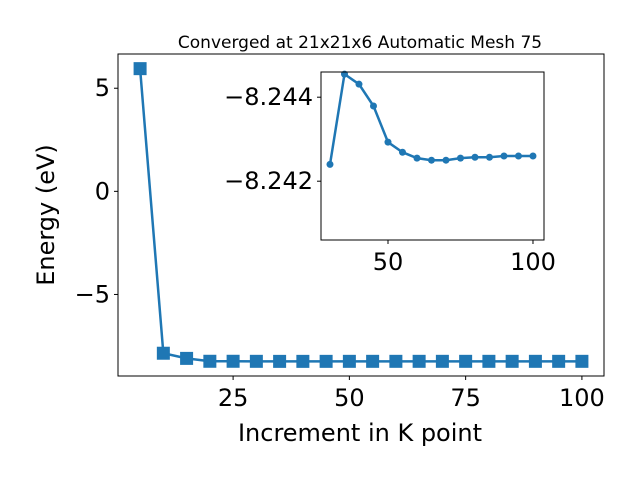 The height and width of the screenshot is (484, 640). Describe the element at coordinates (92, 294) in the screenshot. I see `y-tick-label: −5` at that location.